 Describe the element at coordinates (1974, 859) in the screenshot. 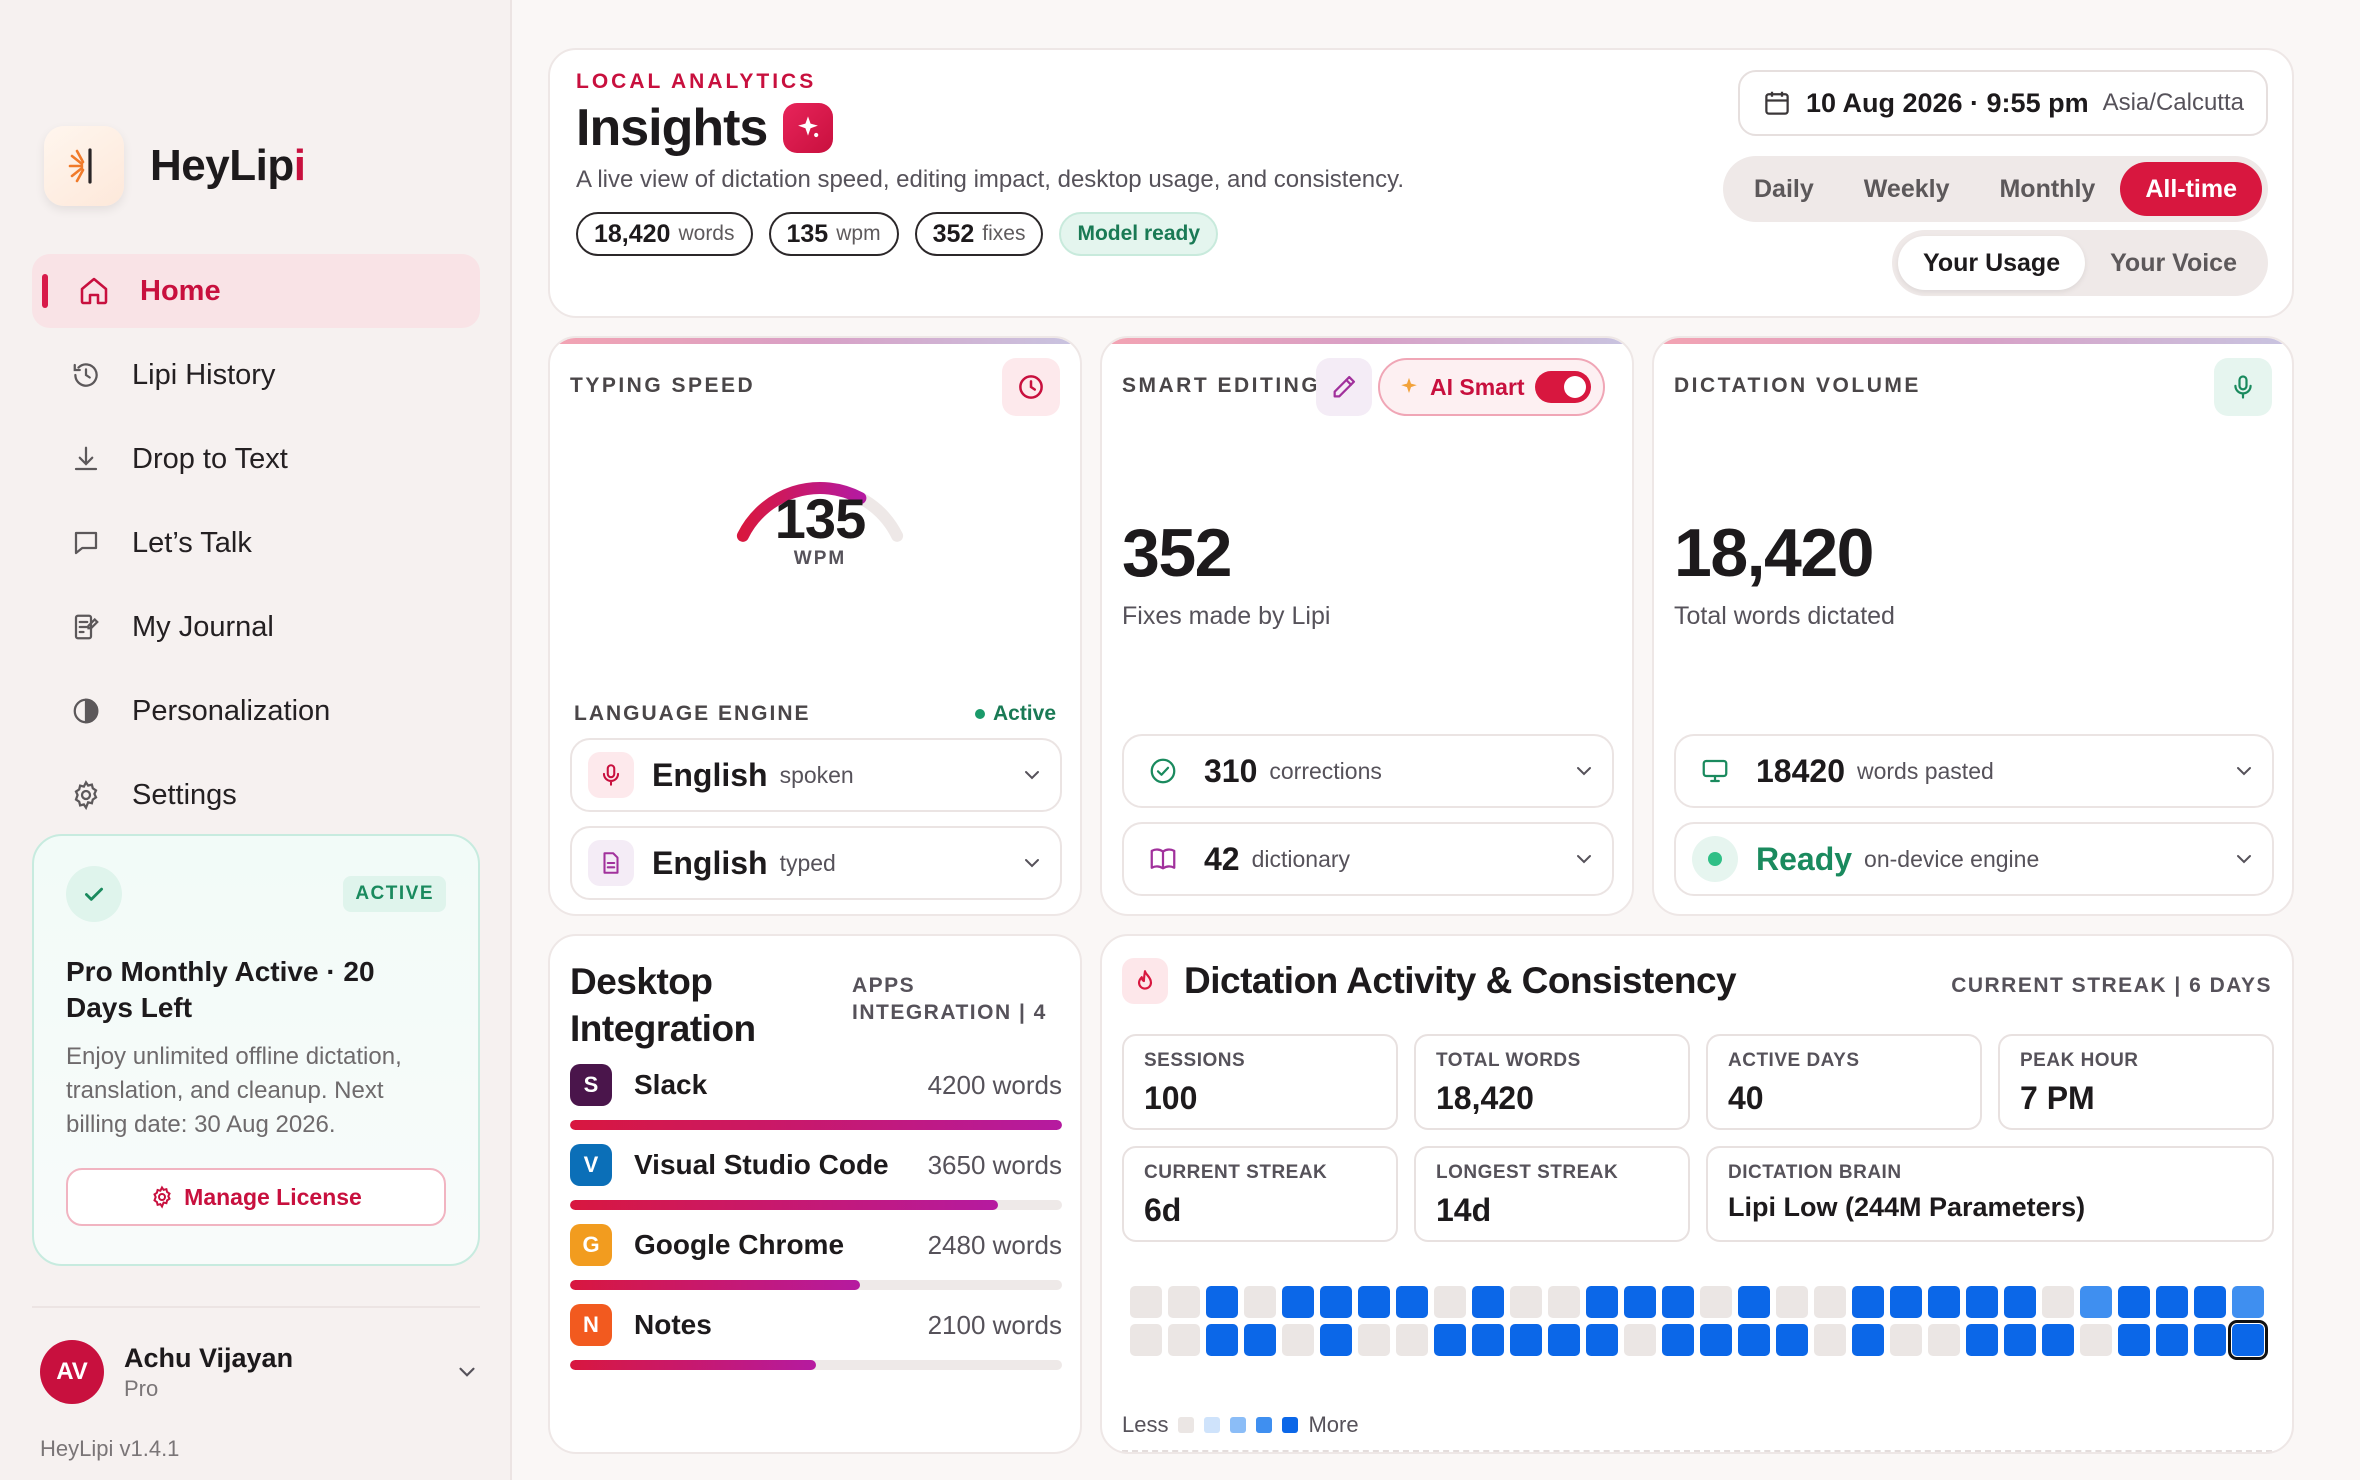

I see `engine-ready-row: Ready on-device engine` at that location.